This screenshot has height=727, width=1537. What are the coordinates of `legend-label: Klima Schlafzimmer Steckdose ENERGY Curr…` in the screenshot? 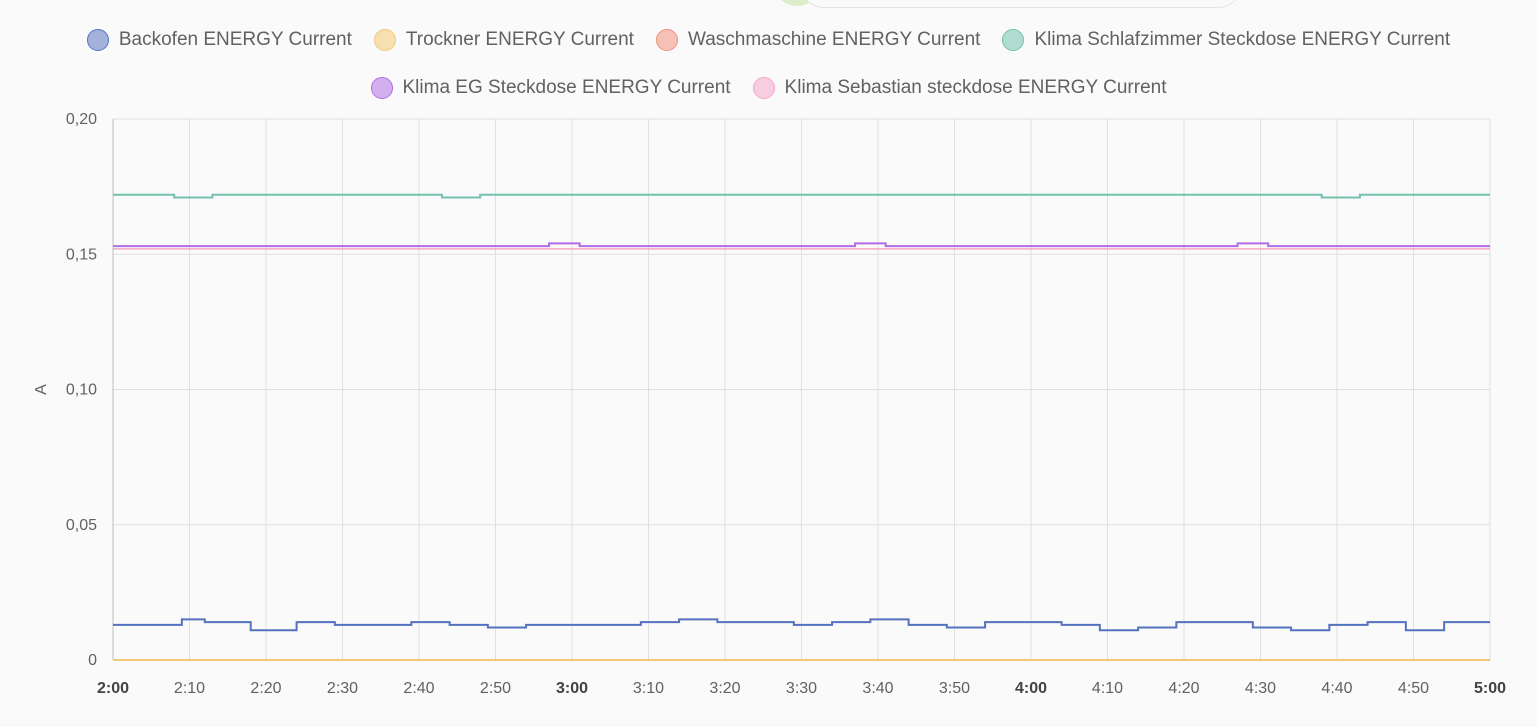 It's located at (1242, 39).